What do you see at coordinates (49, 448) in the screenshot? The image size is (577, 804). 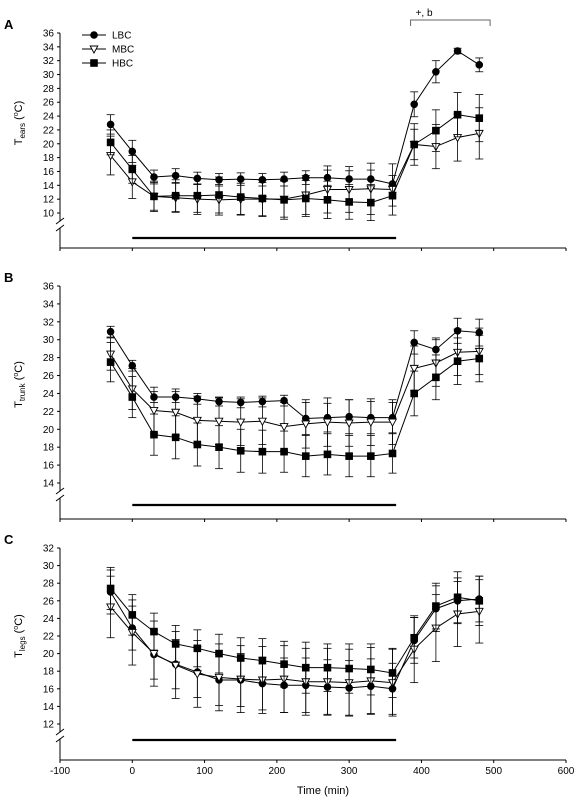 I see `y-tick-label: 18` at bounding box center [49, 448].